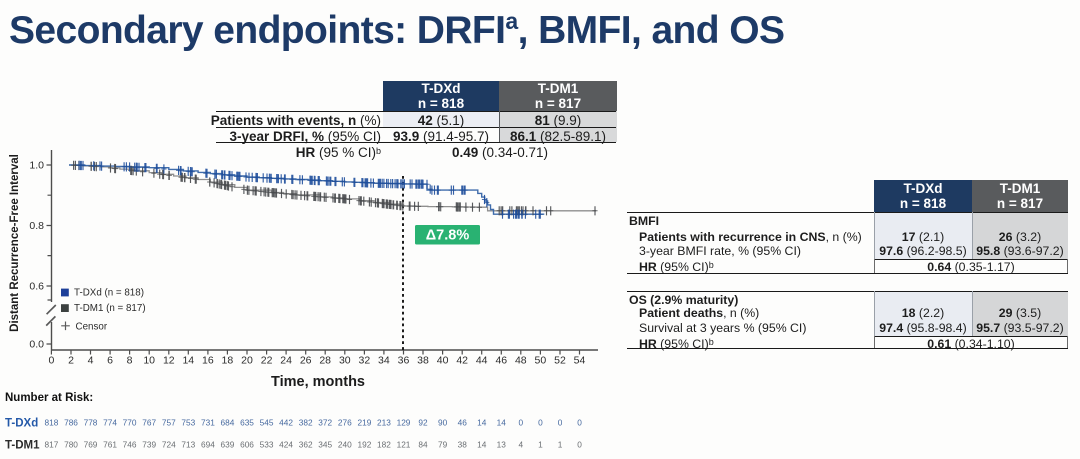 Image resolution: width=1080 pixels, height=459 pixels. I want to click on svg-text: T-DM1 (n = 817), so click(110, 308).